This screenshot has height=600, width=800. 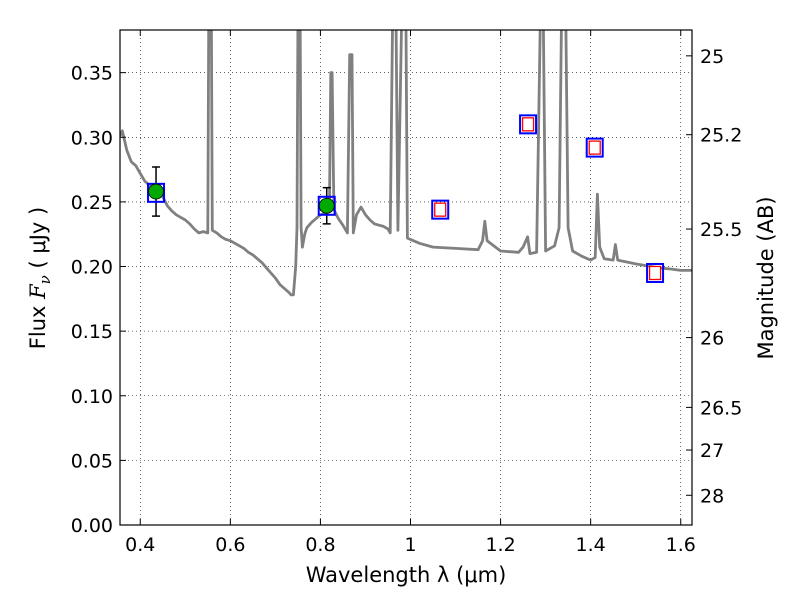 What do you see at coordinates (92, 268) in the screenshot?
I see `y-tick-label: 0.20` at bounding box center [92, 268].